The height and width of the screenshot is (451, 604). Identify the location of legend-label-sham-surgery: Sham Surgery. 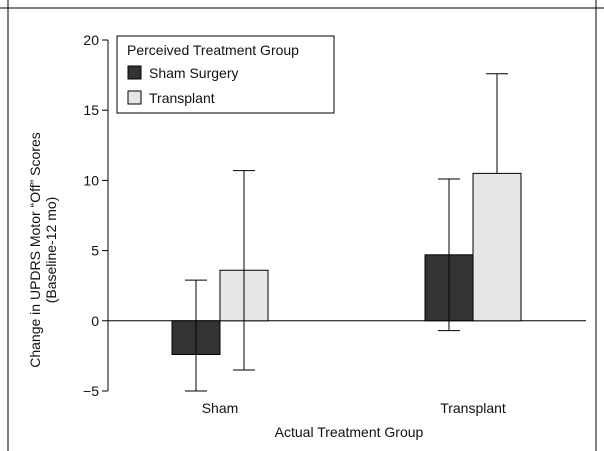
(193, 73).